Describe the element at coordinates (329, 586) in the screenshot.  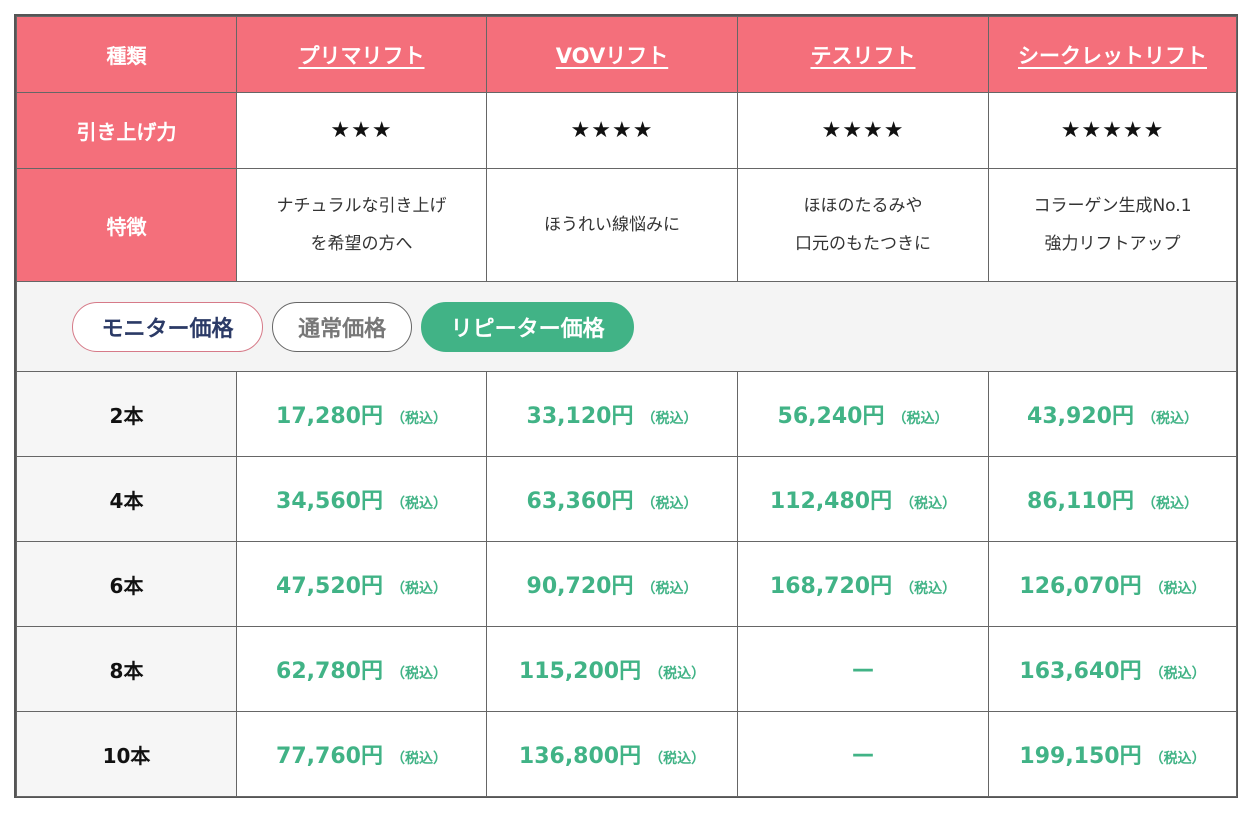
I see `price-value: 47,520円` at that location.